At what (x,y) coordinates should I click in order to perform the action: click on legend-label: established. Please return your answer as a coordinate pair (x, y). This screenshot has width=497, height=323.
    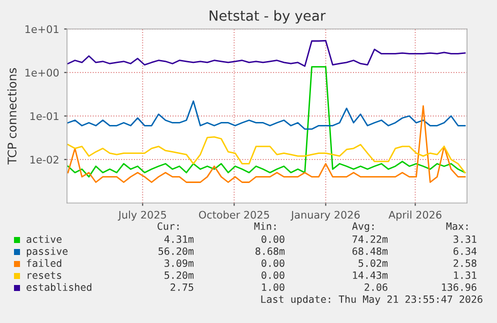
    Looking at the image, I should click on (59, 287).